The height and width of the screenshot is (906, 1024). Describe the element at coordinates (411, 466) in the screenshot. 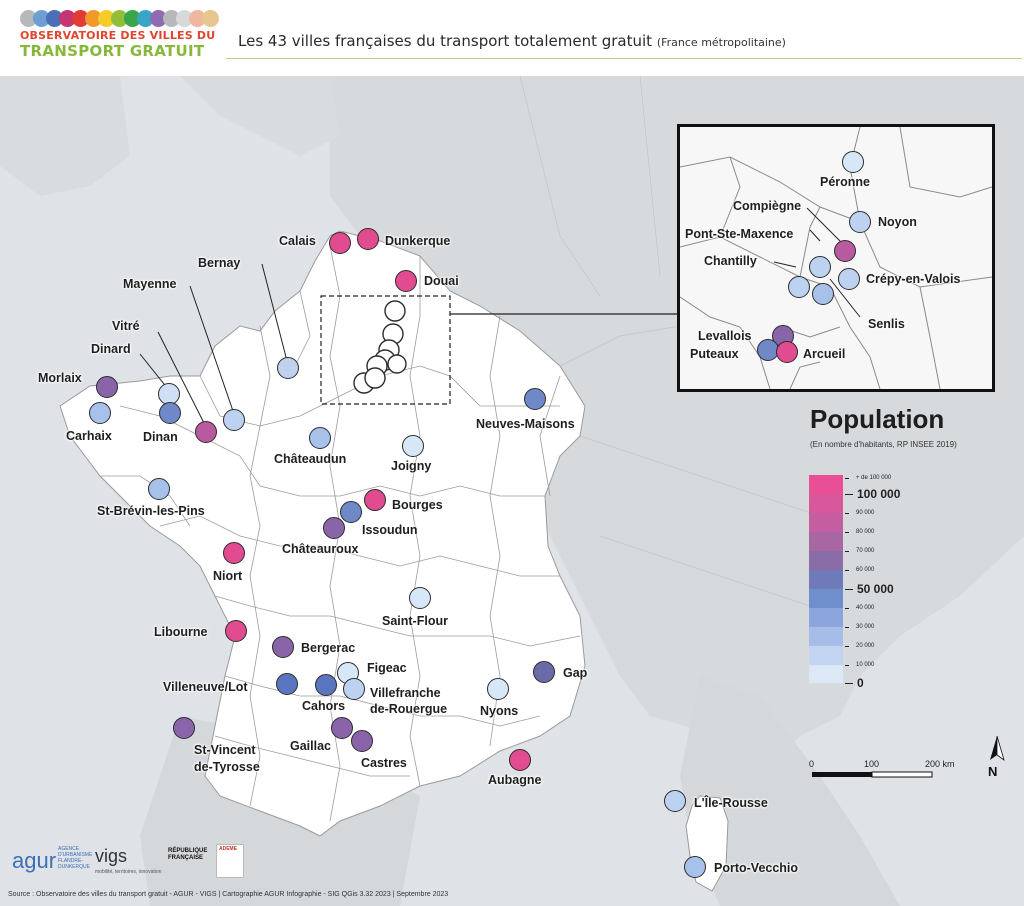

I see `label-joigny: Joigny` at that location.